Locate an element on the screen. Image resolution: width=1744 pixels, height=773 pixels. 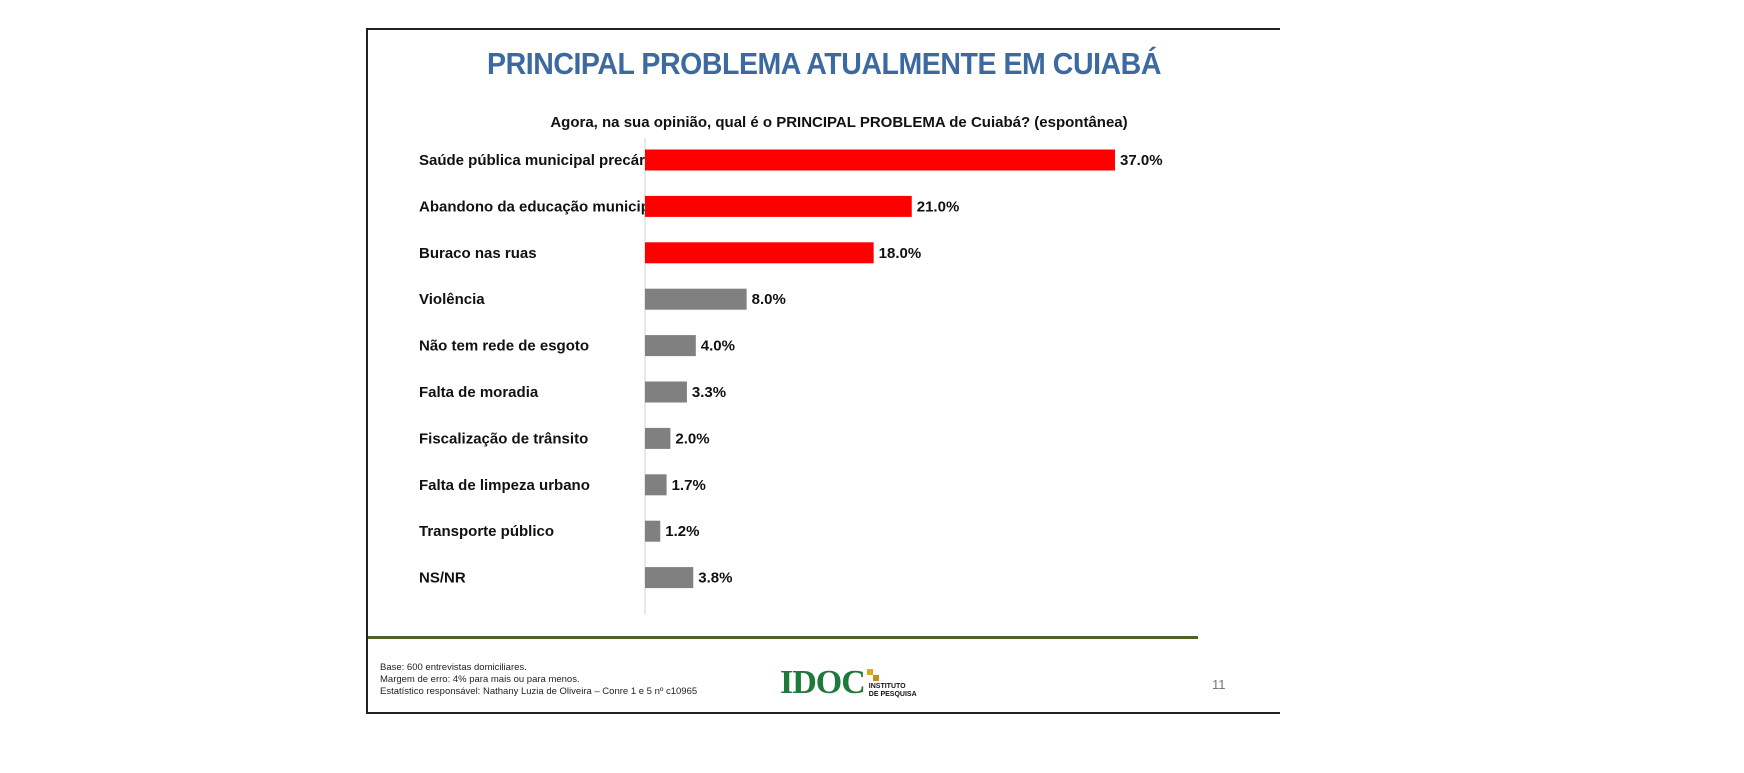
category-label: Não tem rede de esgoto is located at coordinates (504, 346).